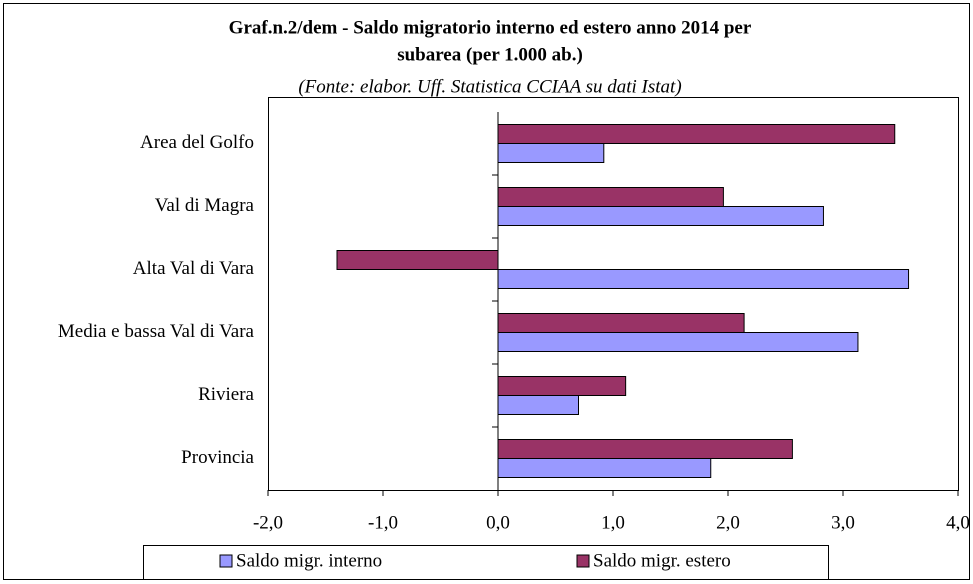 This screenshot has width=973, height=584. What do you see at coordinates (498, 522) in the screenshot?
I see `x-tick-label: 0,0` at bounding box center [498, 522].